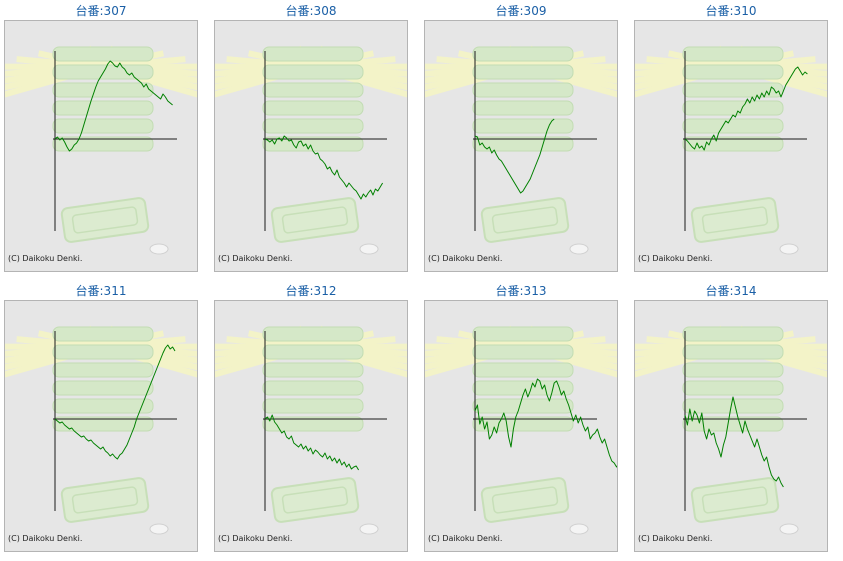  I want to click on machine-number-link: 台番:308, so click(311, 11).